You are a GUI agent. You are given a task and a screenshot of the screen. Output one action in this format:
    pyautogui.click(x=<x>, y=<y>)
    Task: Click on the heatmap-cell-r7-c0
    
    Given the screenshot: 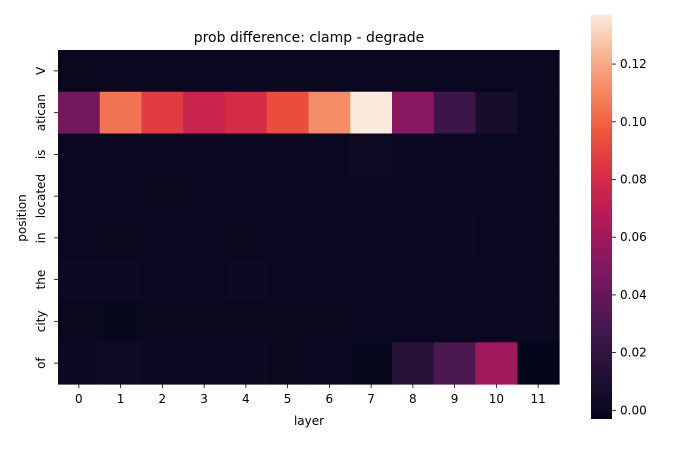 What is the action you would take?
    pyautogui.click(x=79, y=363)
    